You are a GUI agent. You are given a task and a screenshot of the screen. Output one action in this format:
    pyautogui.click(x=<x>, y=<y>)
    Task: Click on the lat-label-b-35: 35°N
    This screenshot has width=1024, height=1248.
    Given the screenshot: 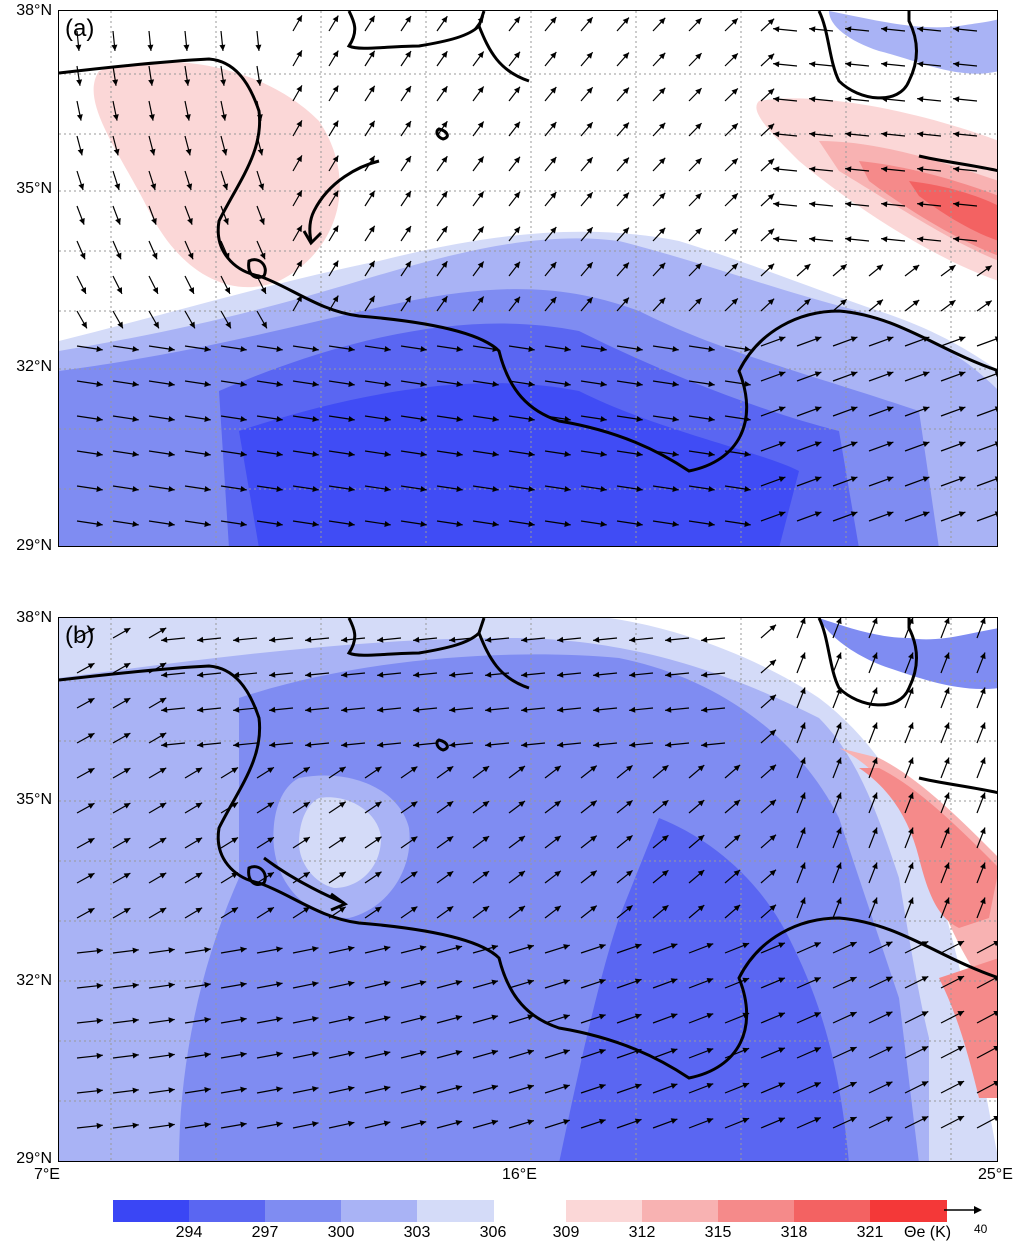 What is the action you would take?
    pyautogui.click(x=34, y=799)
    